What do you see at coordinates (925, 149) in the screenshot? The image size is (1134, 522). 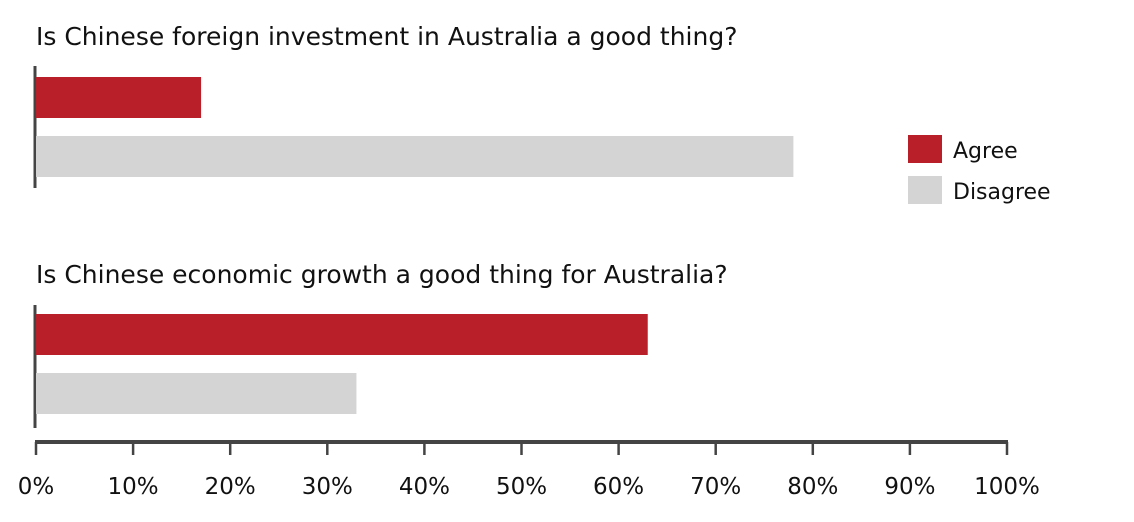 I see `legend-swatch-agree` at bounding box center [925, 149].